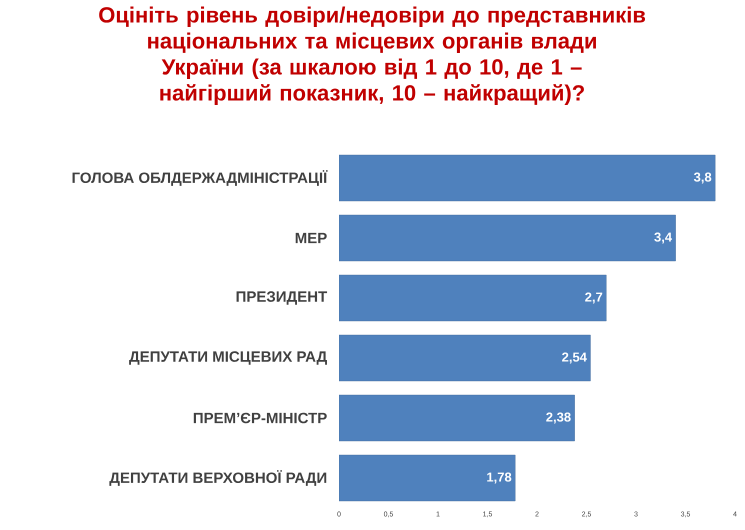  What do you see at coordinates (703, 178) in the screenshot?
I see `data-label: 3,8` at bounding box center [703, 178].